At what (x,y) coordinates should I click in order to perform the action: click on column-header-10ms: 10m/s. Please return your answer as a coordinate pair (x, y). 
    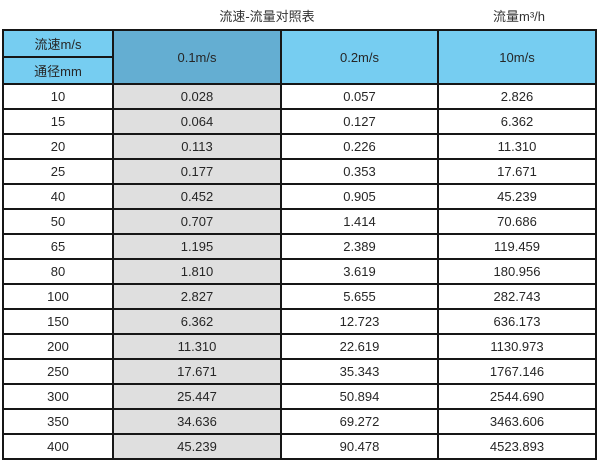
    Looking at the image, I should click on (517, 57).